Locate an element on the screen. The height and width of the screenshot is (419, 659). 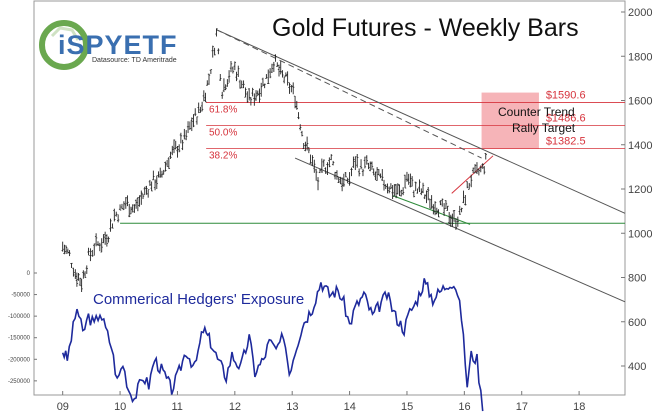
x-tick-label: 10 is located at coordinates (120, 407).